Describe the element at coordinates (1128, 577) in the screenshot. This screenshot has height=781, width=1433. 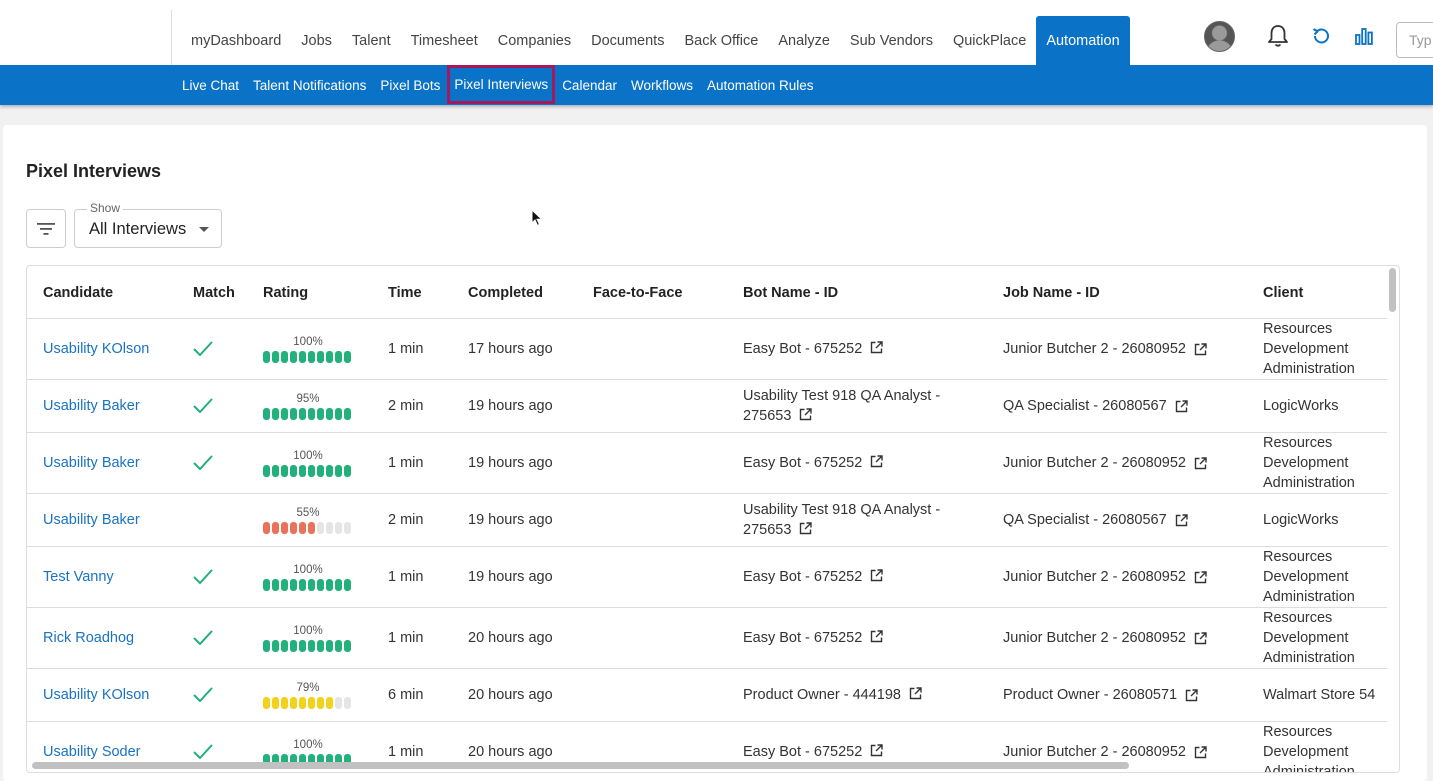
I see `cell-job-name-id: Junior Butcher 2 - 26080952` at that location.